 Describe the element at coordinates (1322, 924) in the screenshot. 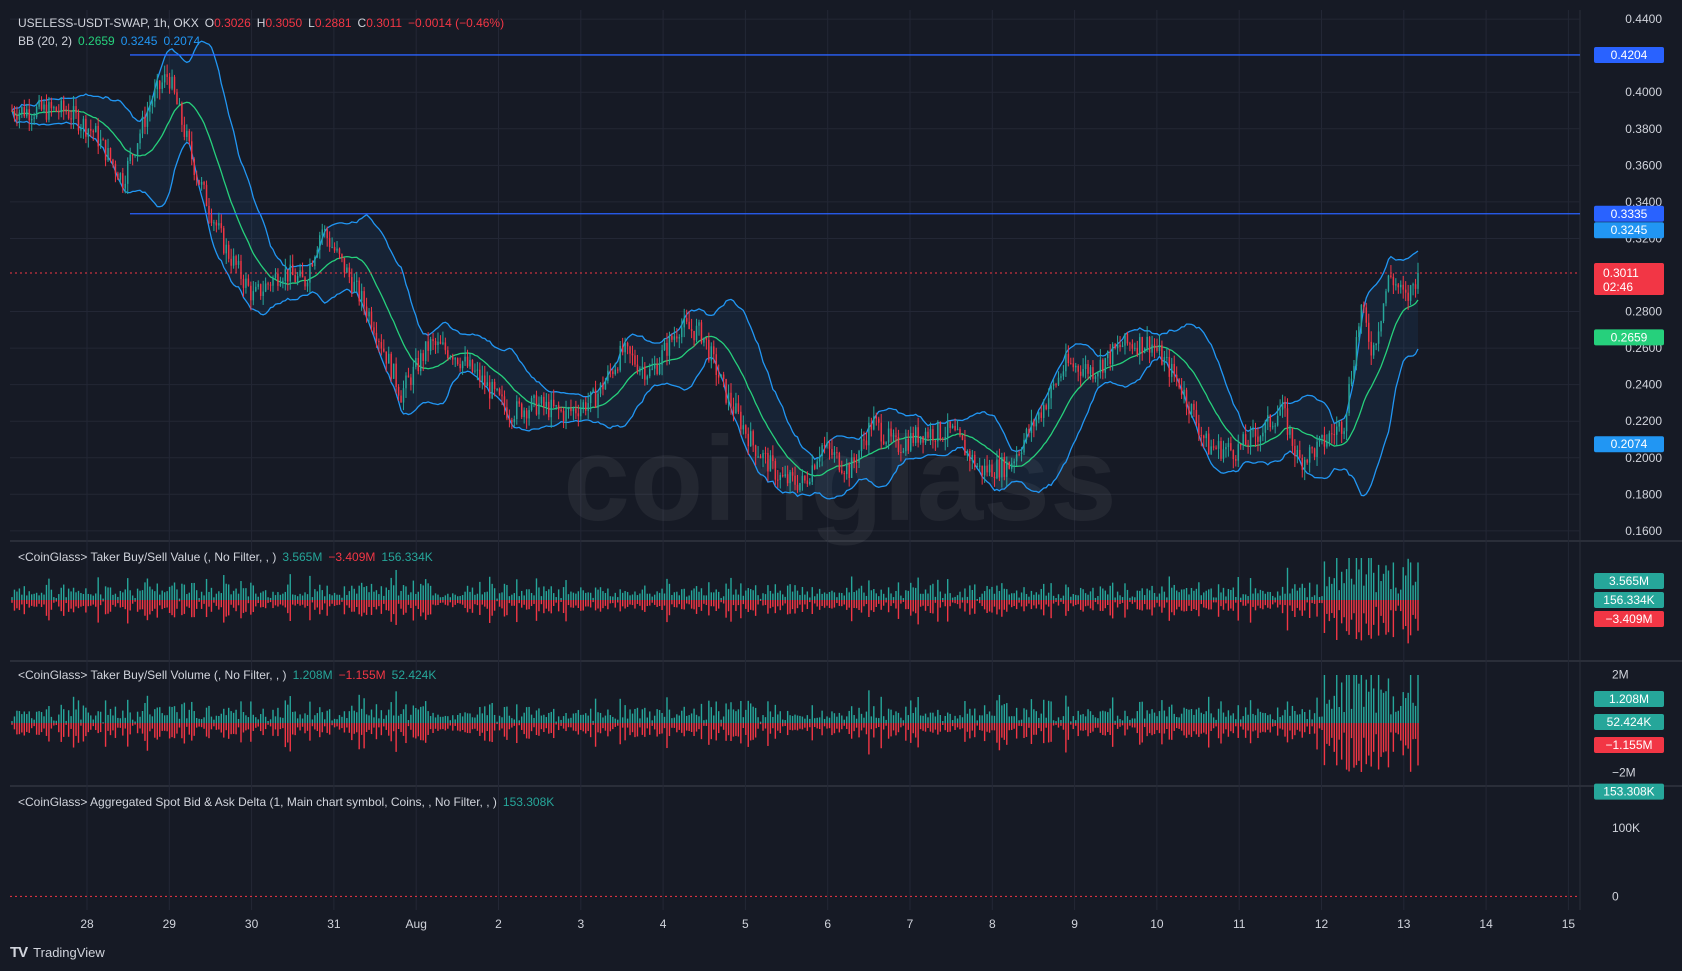

I see `x-tick-label: 12` at that location.